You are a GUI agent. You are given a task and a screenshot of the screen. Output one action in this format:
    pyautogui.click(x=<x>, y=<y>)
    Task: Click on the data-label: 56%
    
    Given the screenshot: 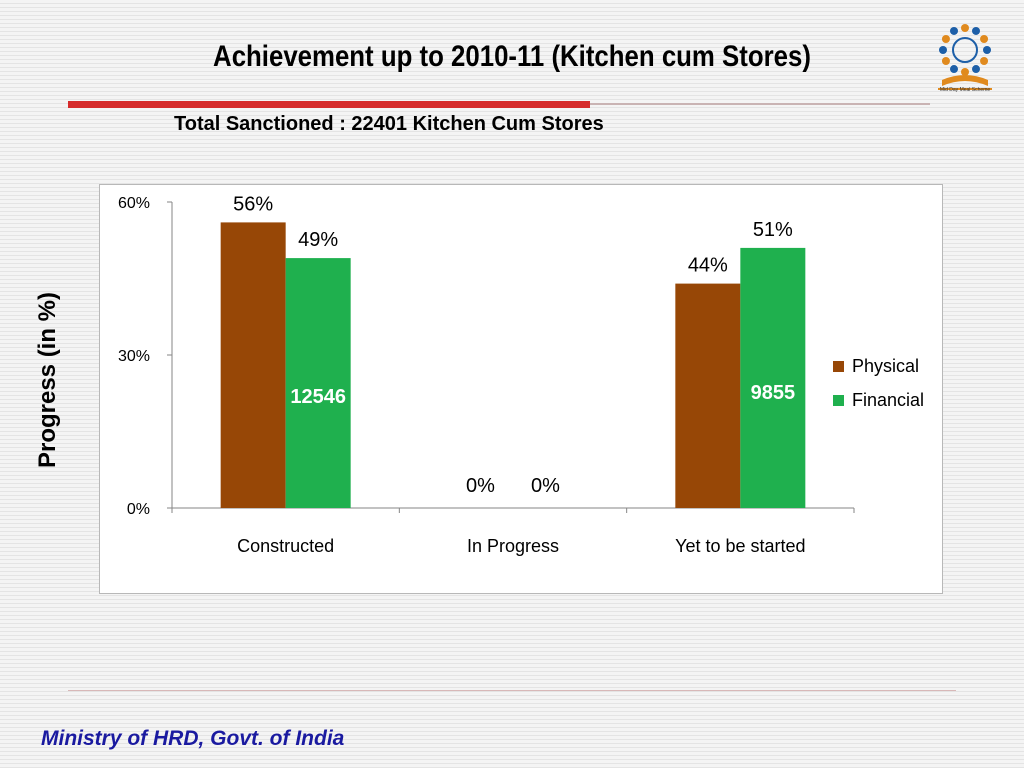 What is the action you would take?
    pyautogui.click(x=253, y=204)
    